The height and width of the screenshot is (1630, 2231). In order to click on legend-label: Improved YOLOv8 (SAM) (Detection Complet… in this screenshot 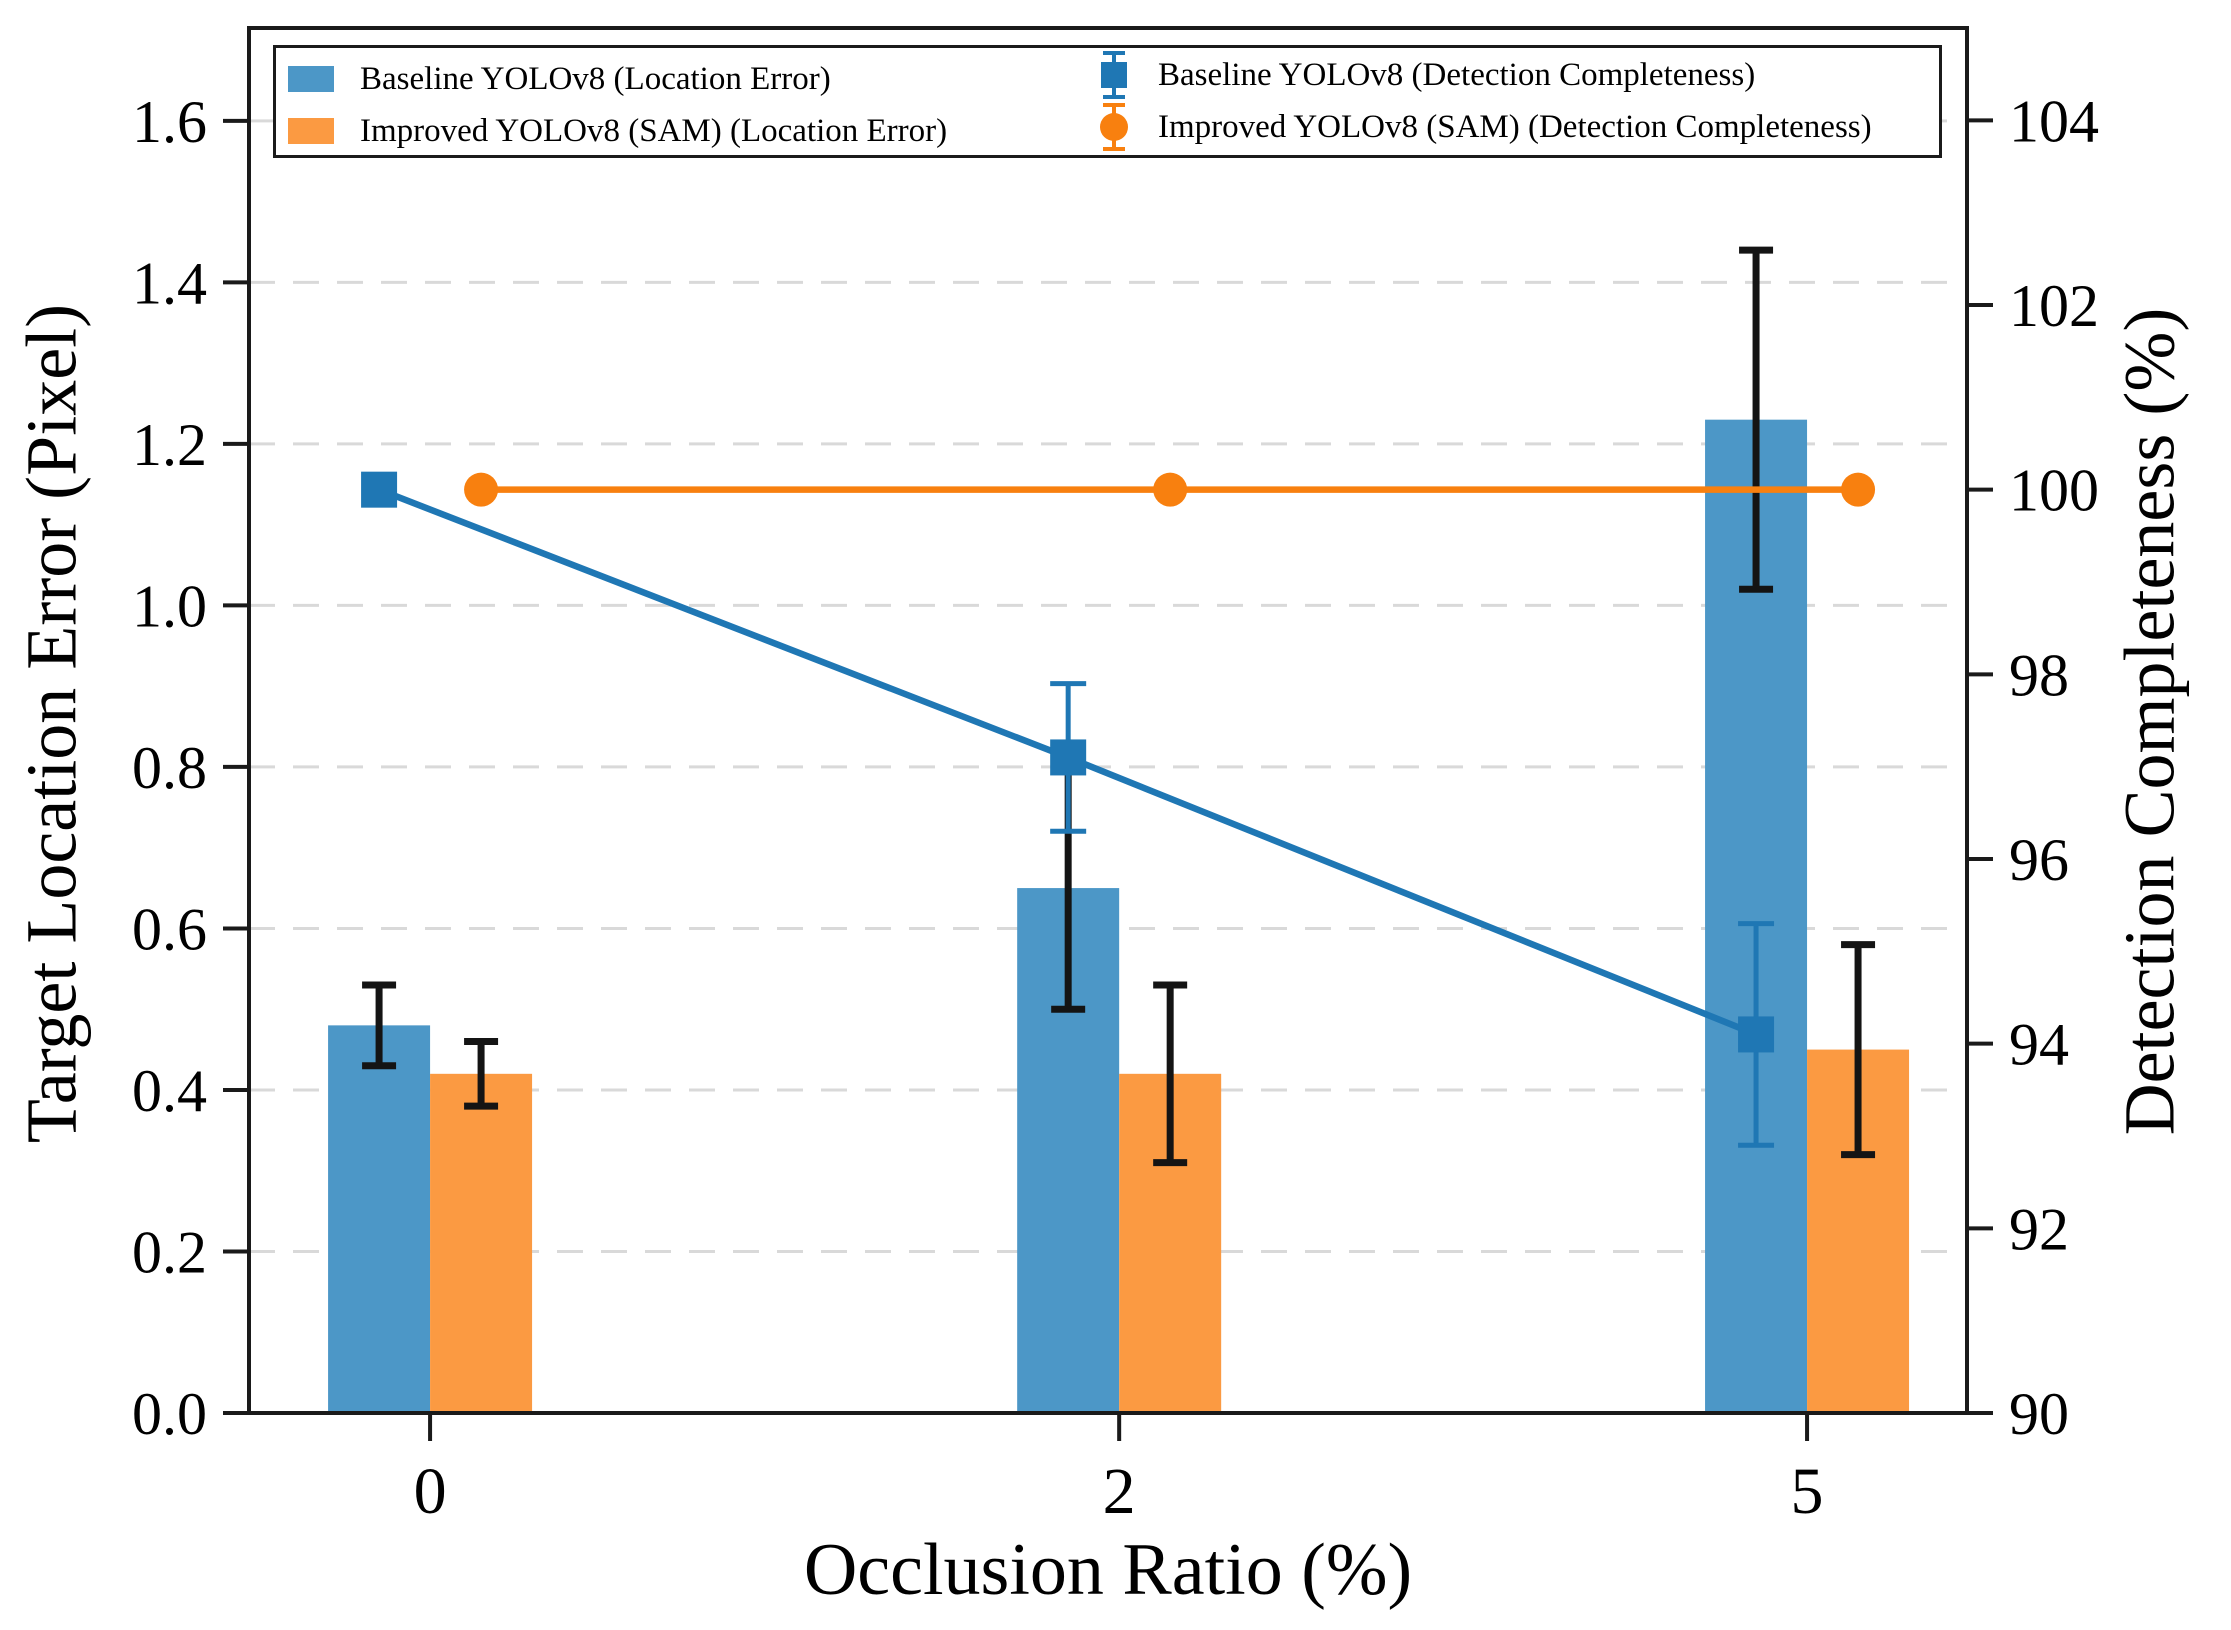, I will do `click(1515, 126)`.